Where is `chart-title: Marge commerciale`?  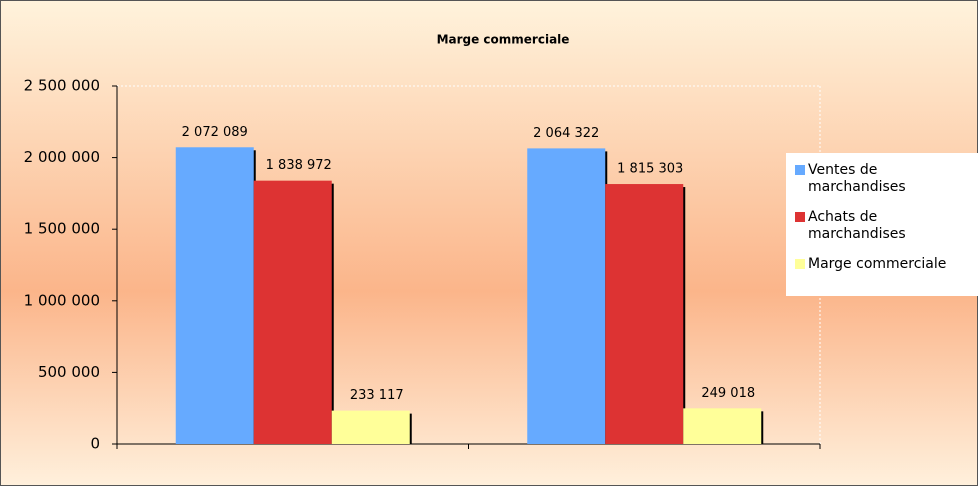 chart-title: Marge commerciale is located at coordinates (503, 40).